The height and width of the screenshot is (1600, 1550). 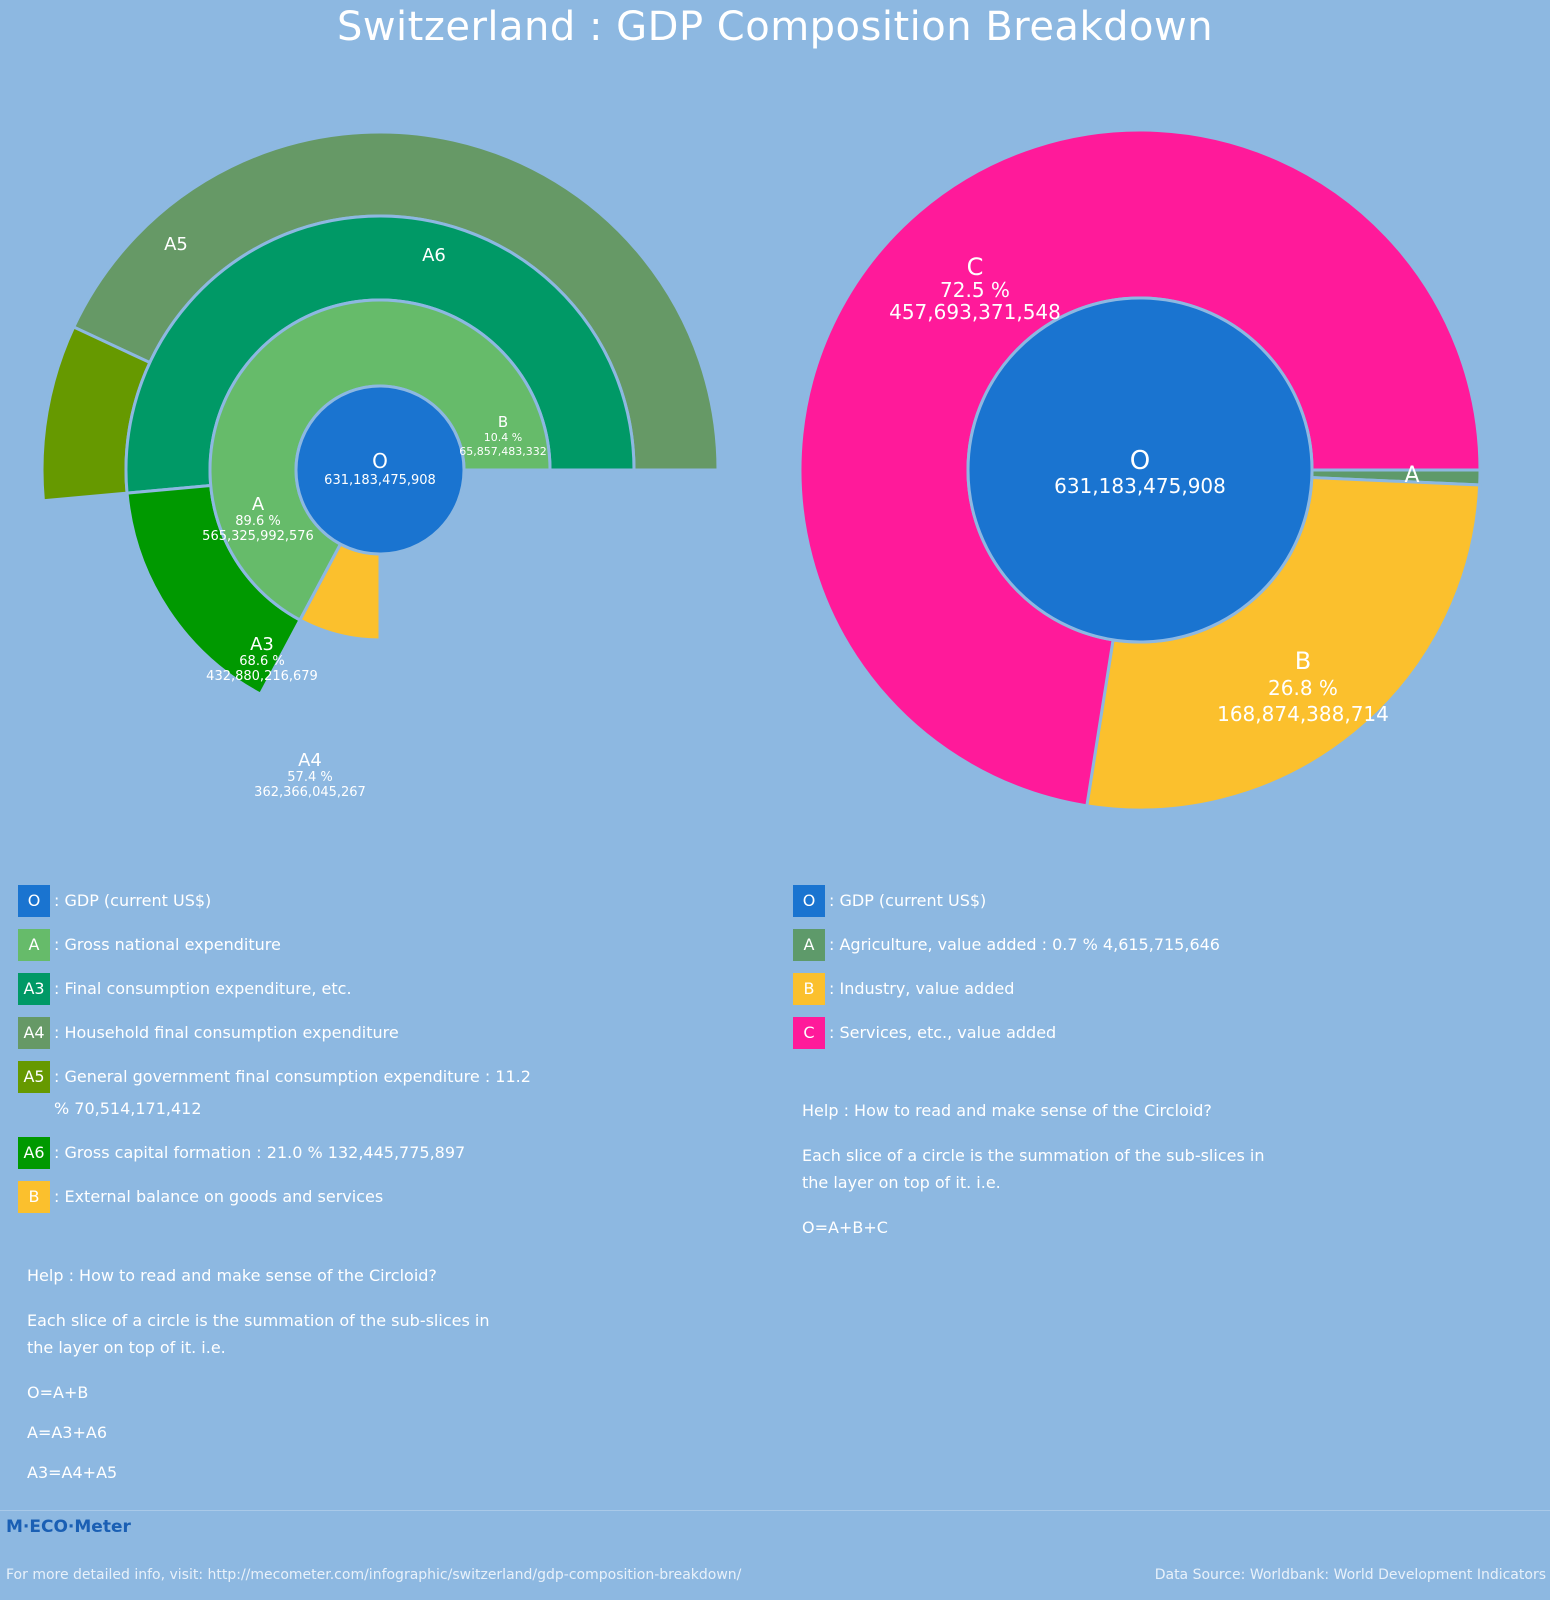 What do you see at coordinates (809, 1033) in the screenshot?
I see `legend-swatch: C` at bounding box center [809, 1033].